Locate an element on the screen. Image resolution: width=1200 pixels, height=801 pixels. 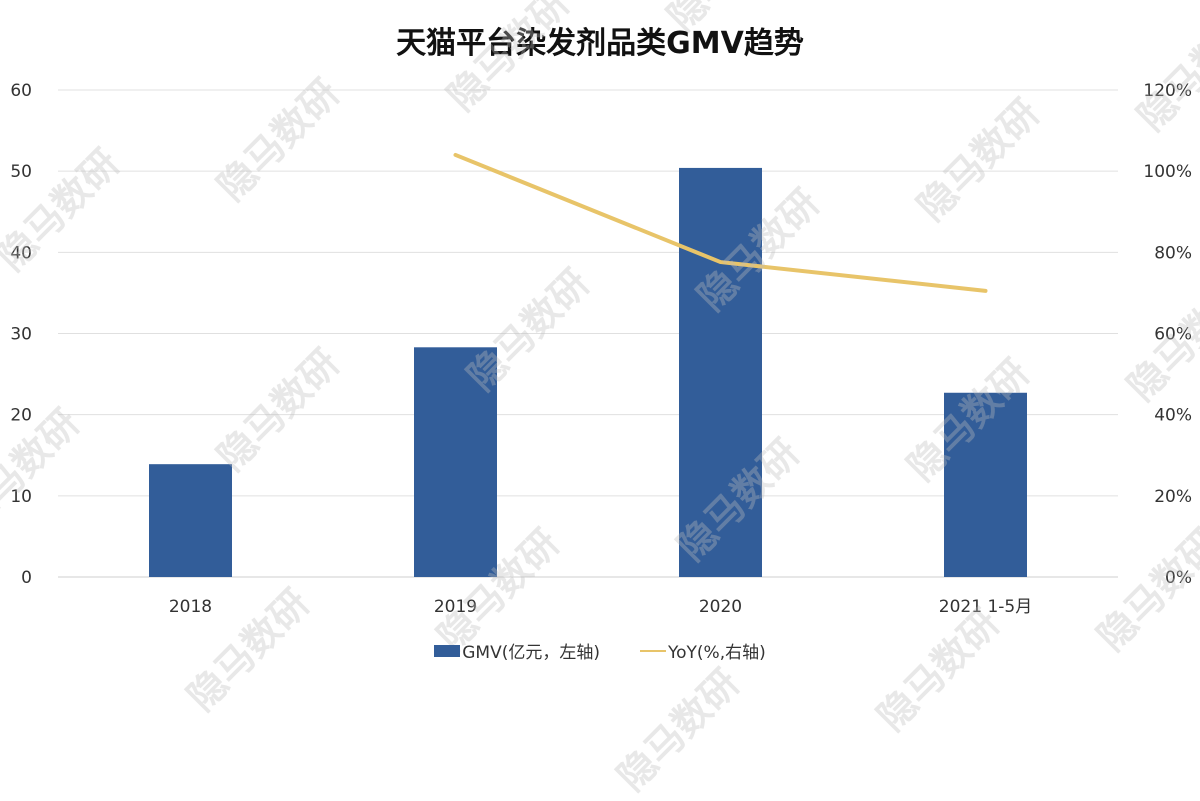
x-tick-label: 2020 is located at coordinates (720, 607).